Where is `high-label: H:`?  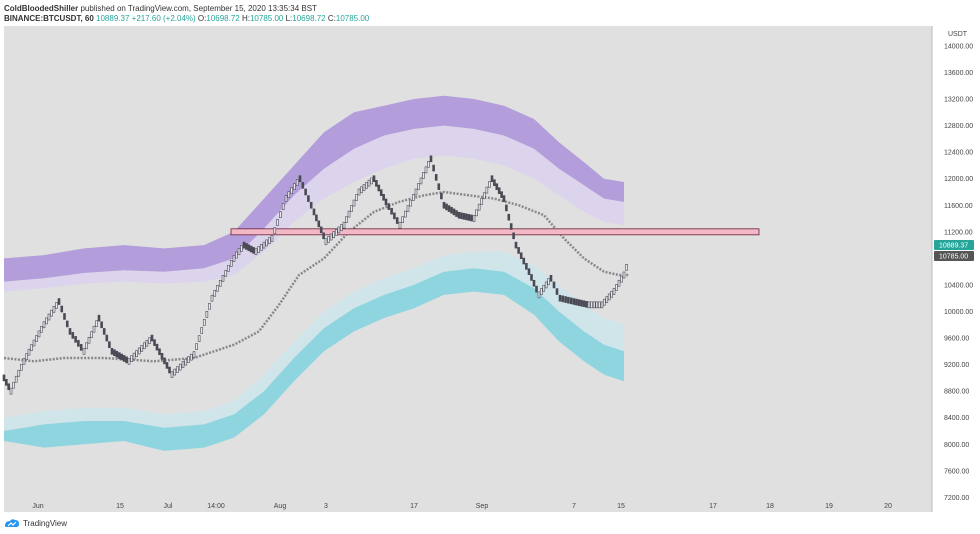 high-label: H: is located at coordinates (245, 18).